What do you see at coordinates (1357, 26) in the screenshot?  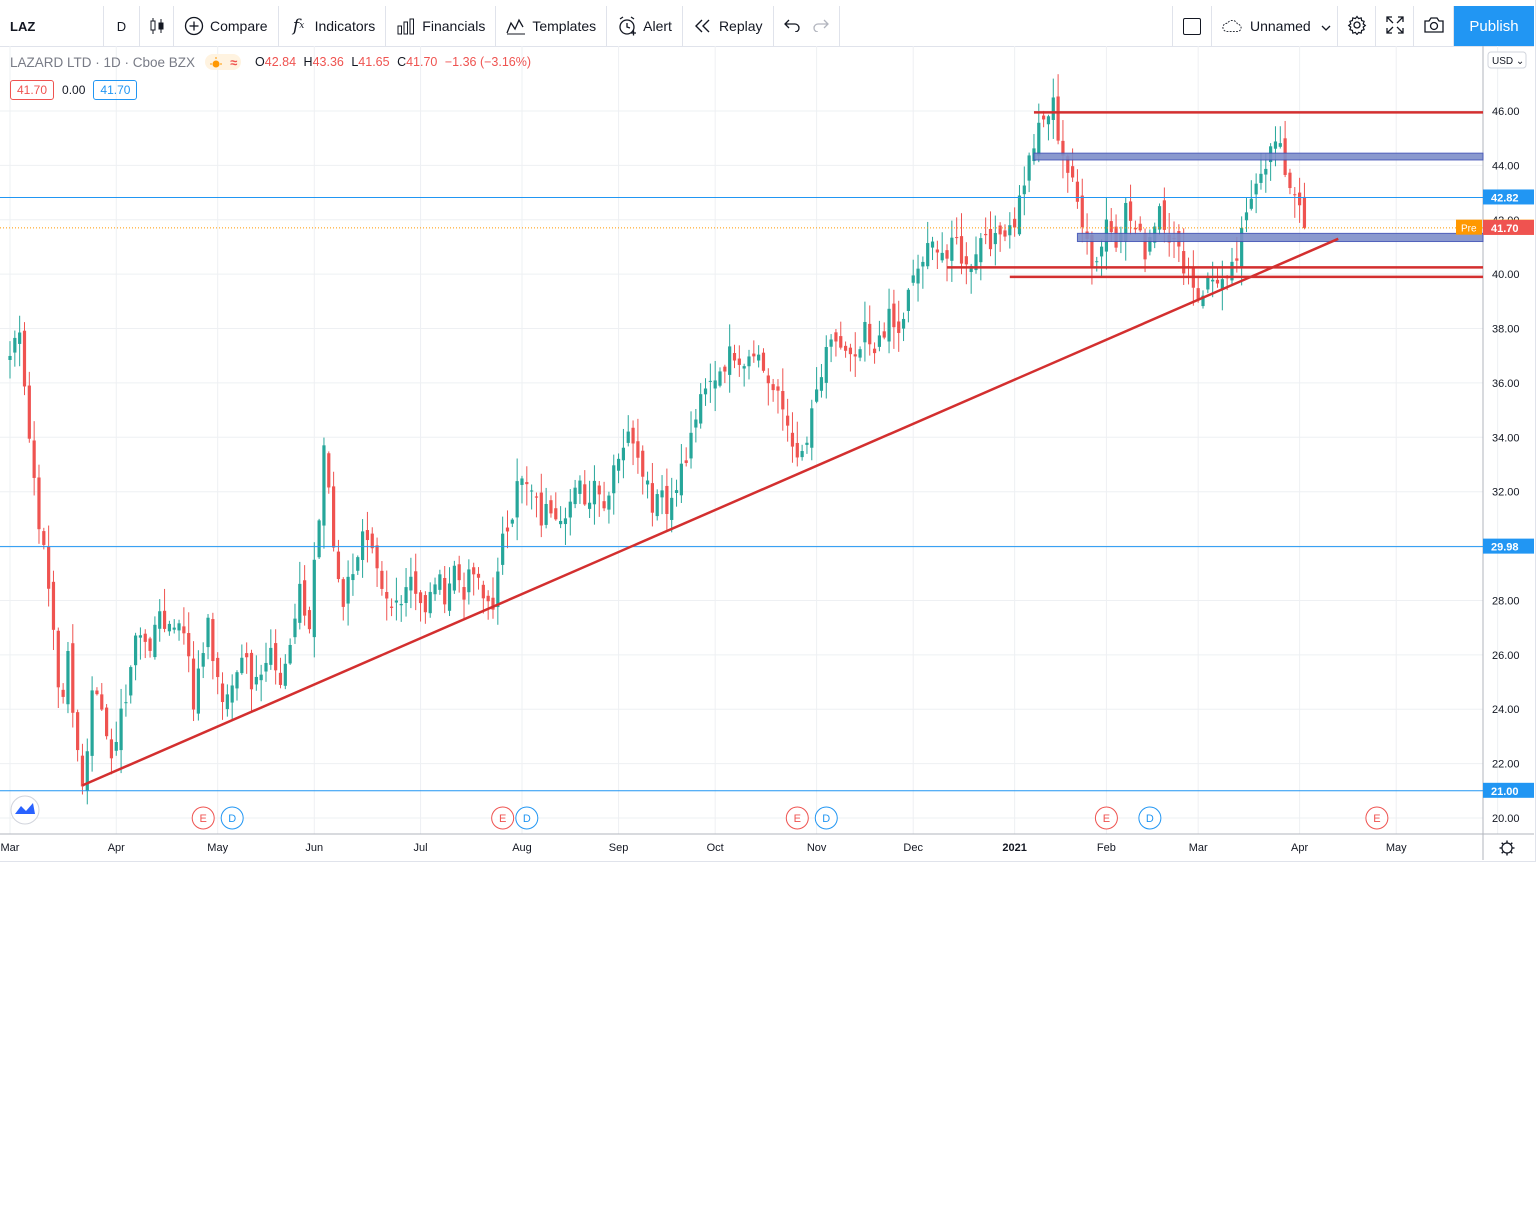 I see `settings-button` at bounding box center [1357, 26].